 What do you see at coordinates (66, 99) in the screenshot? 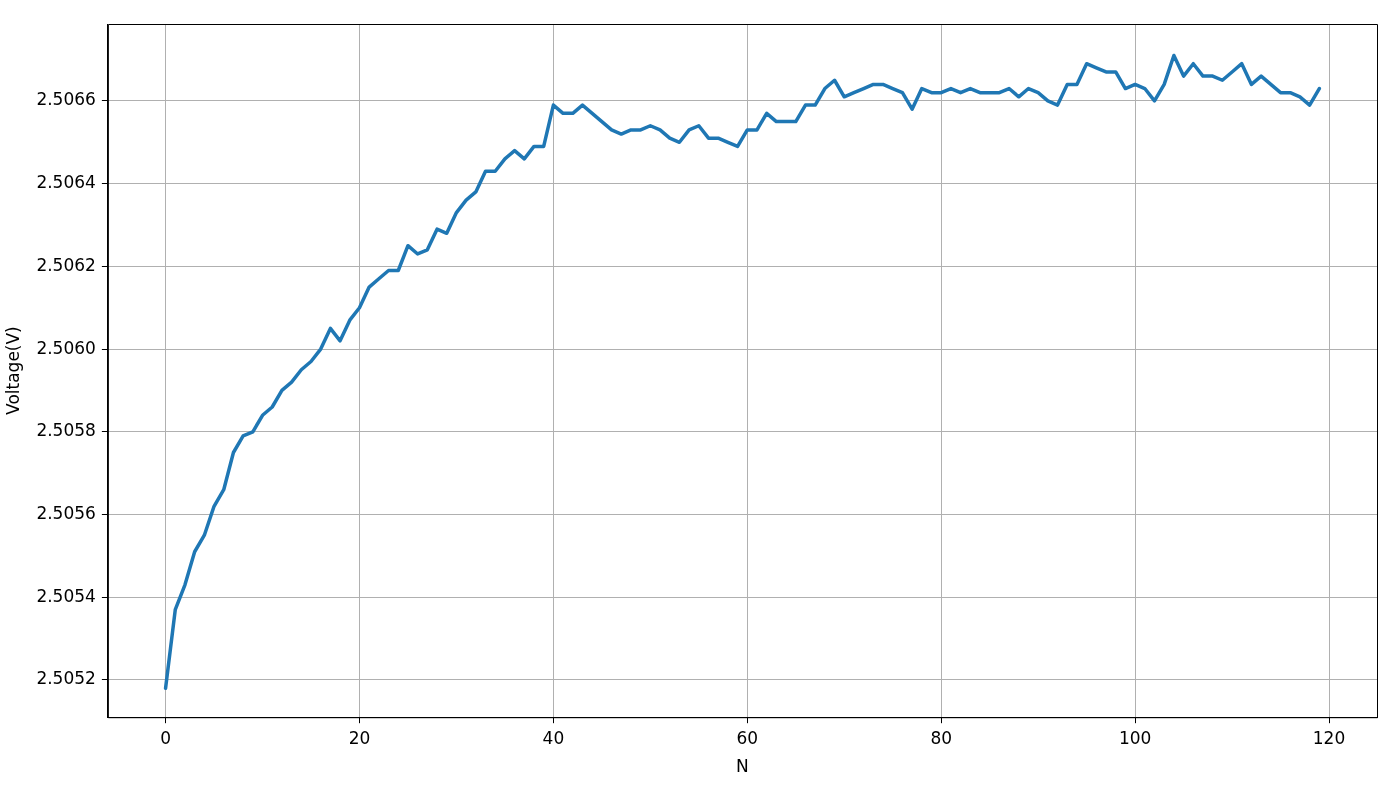
I see `y-tick-label: 2.5066` at bounding box center [66, 99].